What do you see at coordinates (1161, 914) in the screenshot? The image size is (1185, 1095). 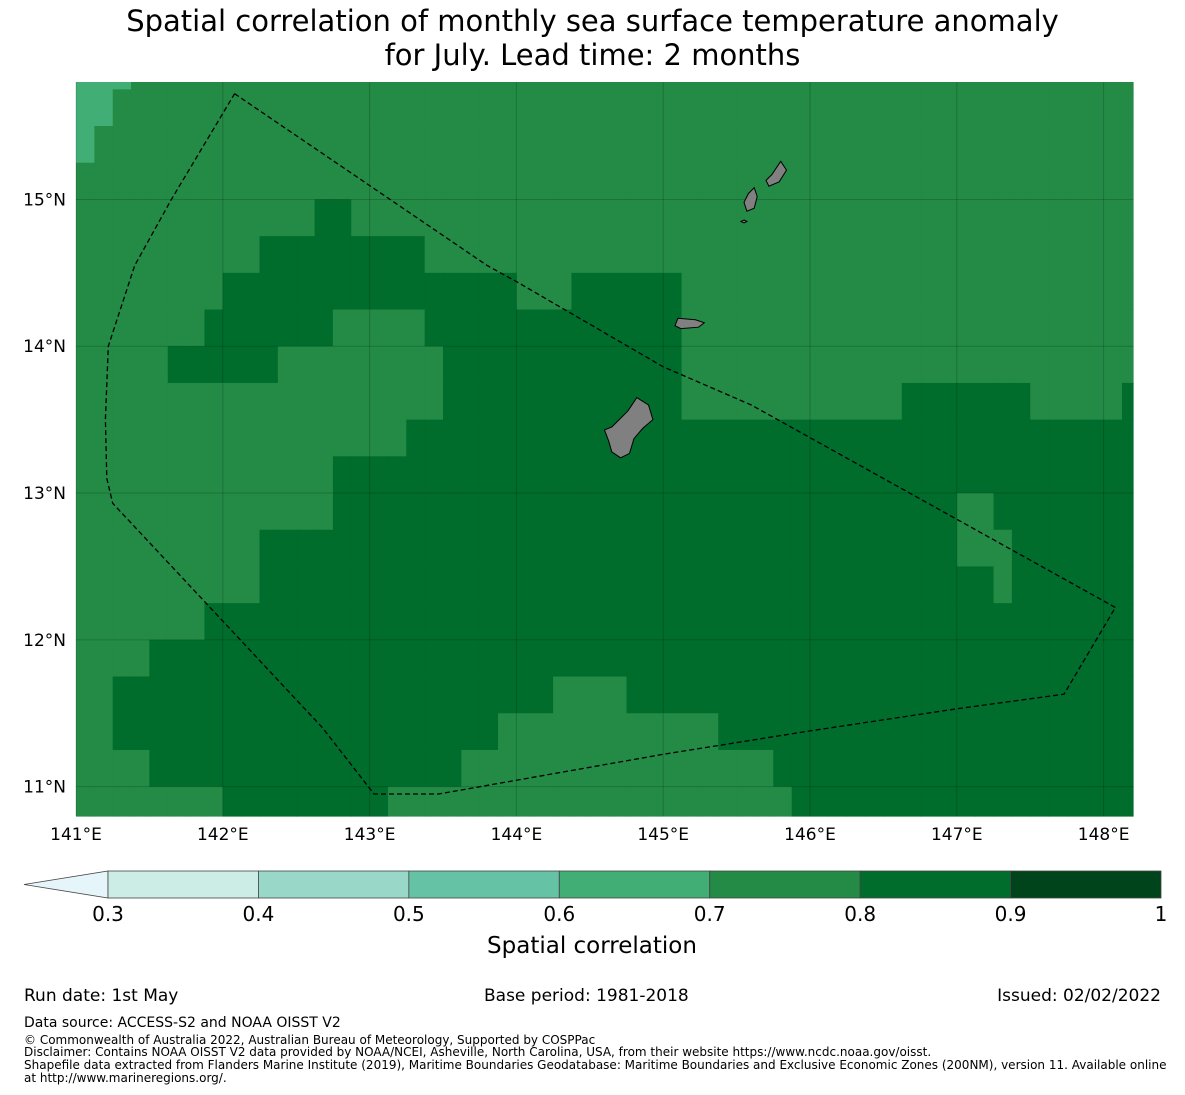 I see `colorbar-tick: 1` at bounding box center [1161, 914].